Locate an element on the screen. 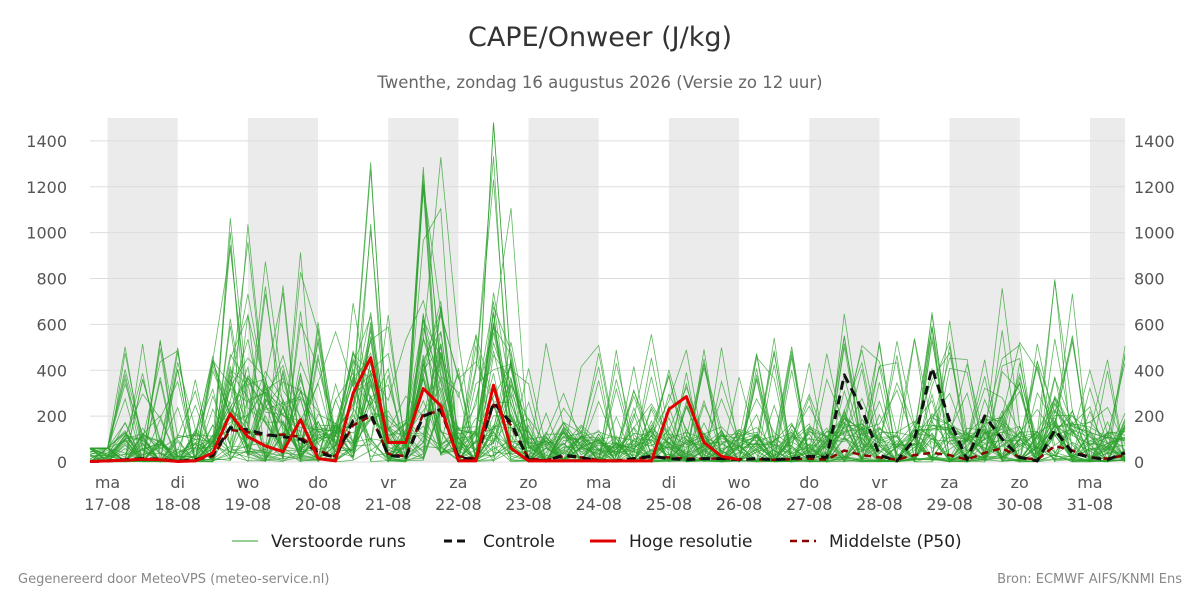  x-tick-date-label: 26-08 is located at coordinates (739, 504).